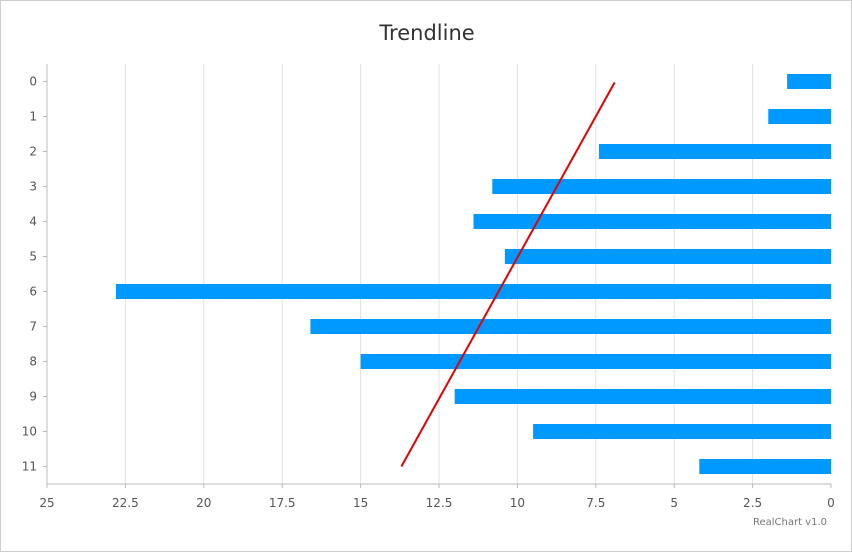  I want to click on y-tick-label: 4, so click(33, 222).